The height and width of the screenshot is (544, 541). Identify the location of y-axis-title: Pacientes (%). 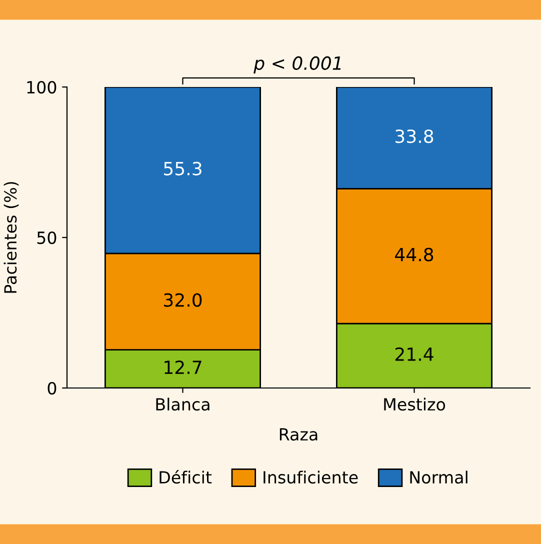
(11, 237).